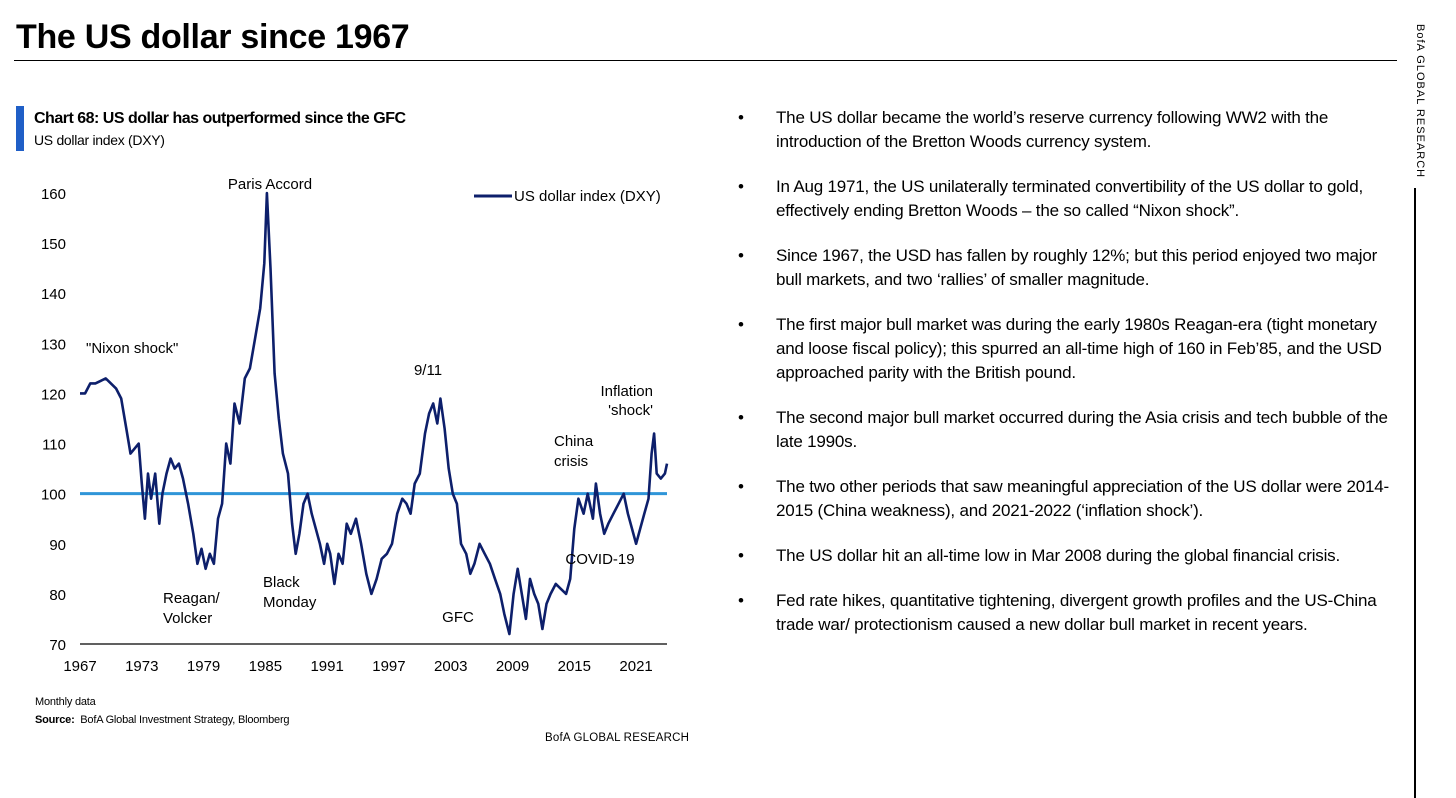  I want to click on y-tick-label: 90, so click(57, 545).